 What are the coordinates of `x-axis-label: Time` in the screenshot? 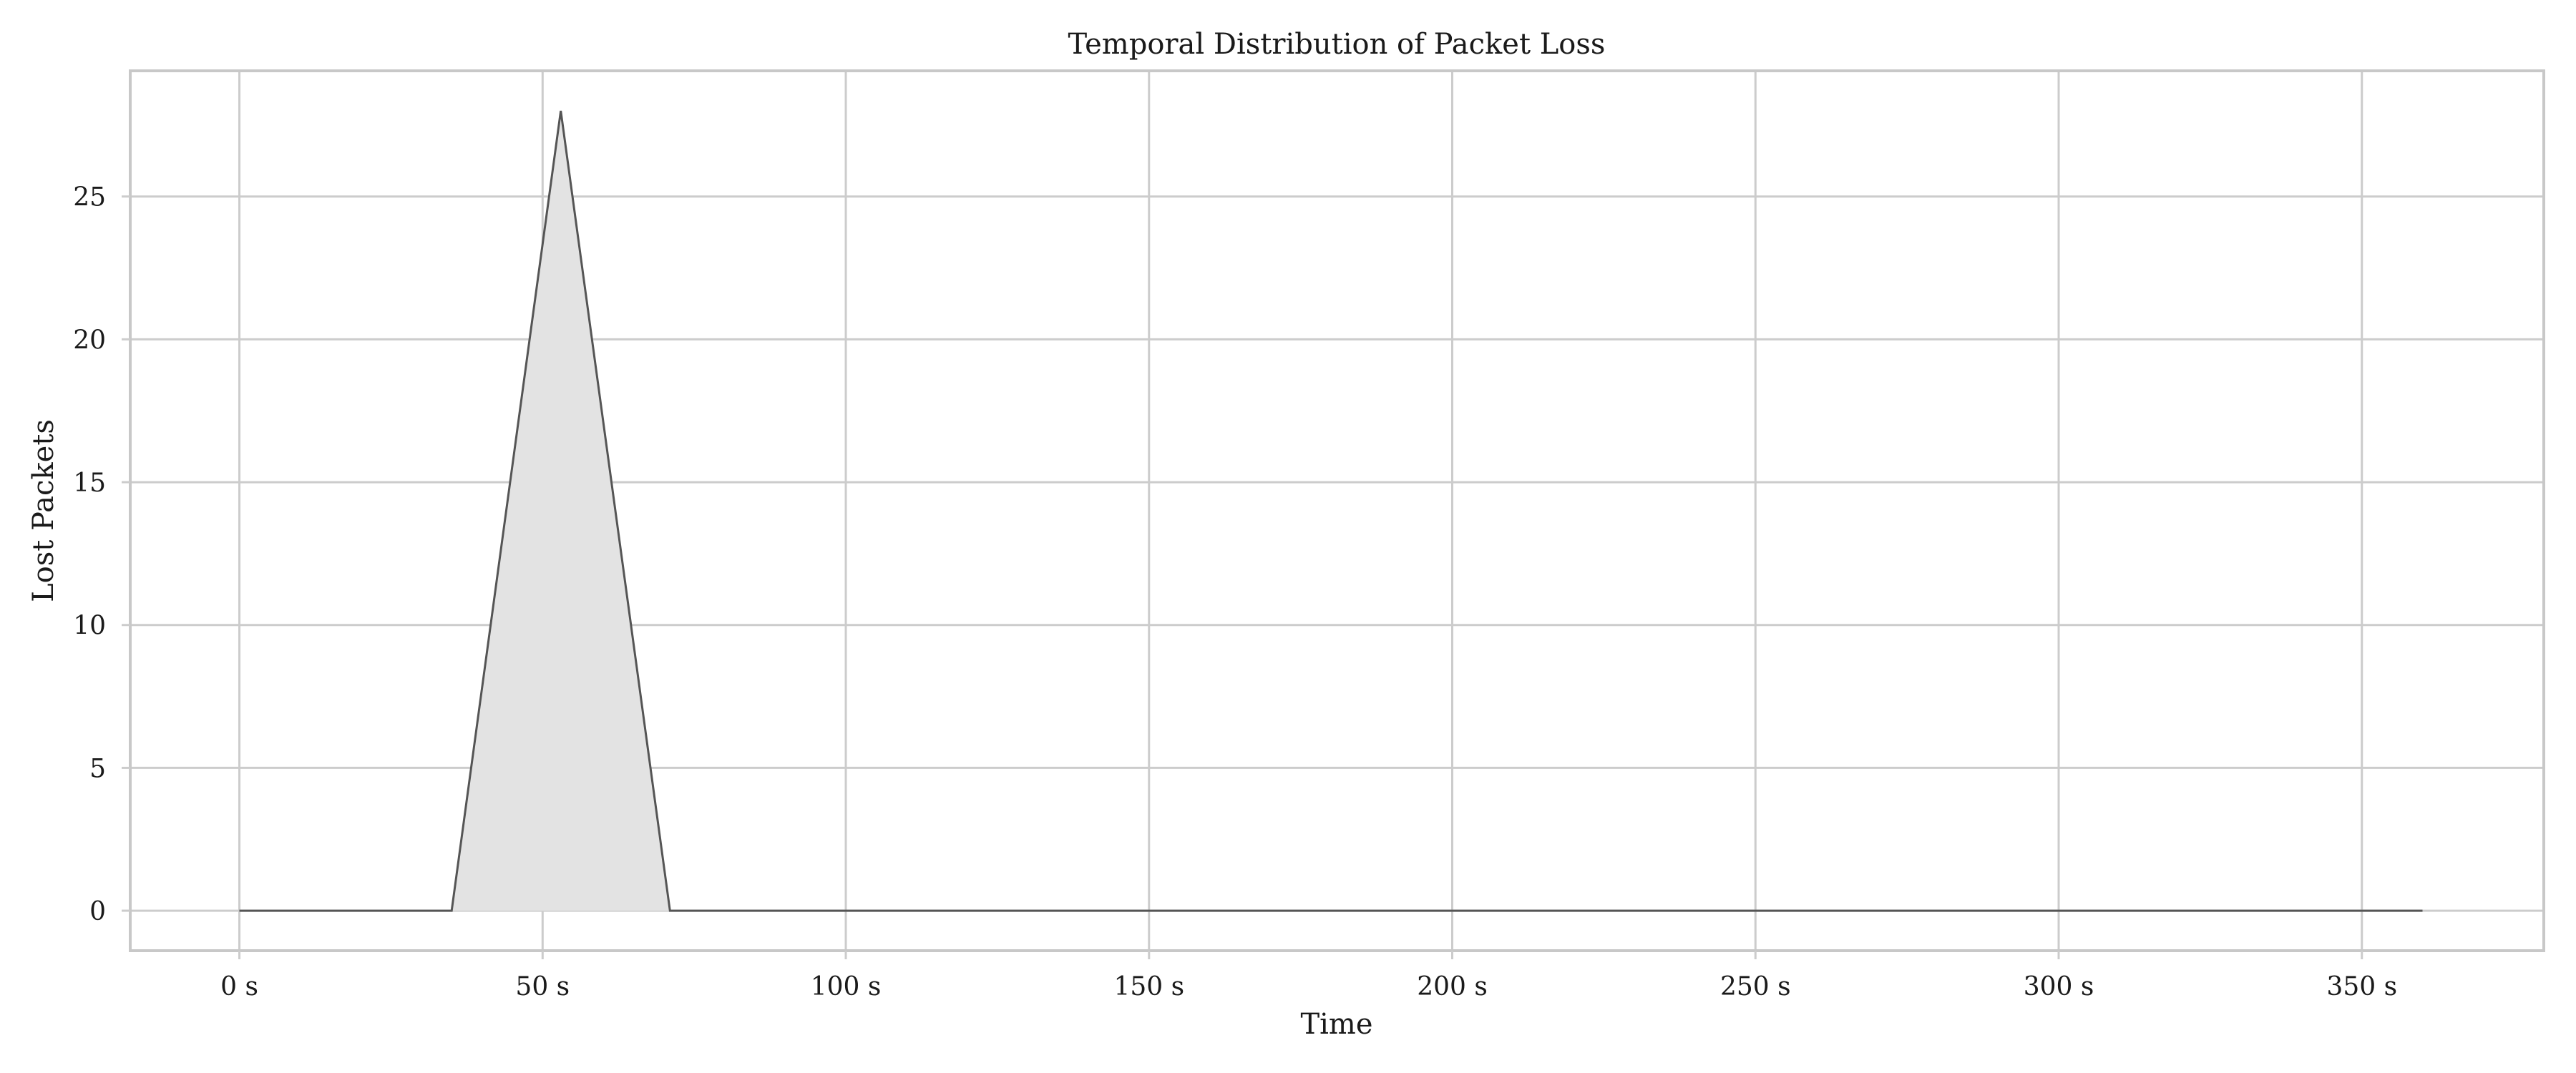 It's located at (1336, 1024).